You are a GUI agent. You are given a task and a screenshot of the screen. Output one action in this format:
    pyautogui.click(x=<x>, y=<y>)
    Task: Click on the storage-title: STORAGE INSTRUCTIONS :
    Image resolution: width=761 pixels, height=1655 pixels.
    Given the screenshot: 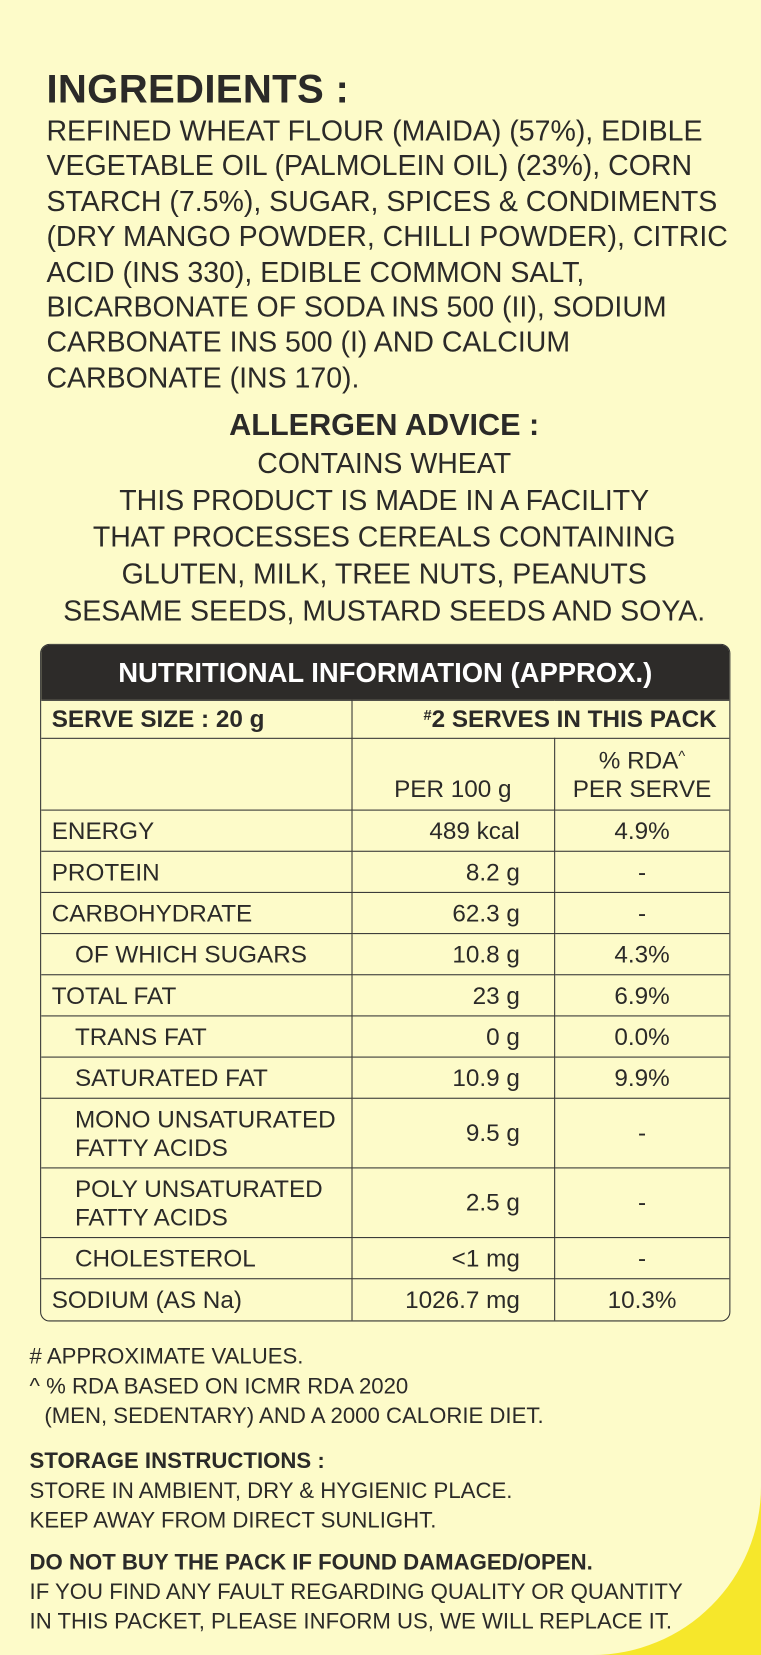 What is the action you would take?
    pyautogui.click(x=177, y=1461)
    